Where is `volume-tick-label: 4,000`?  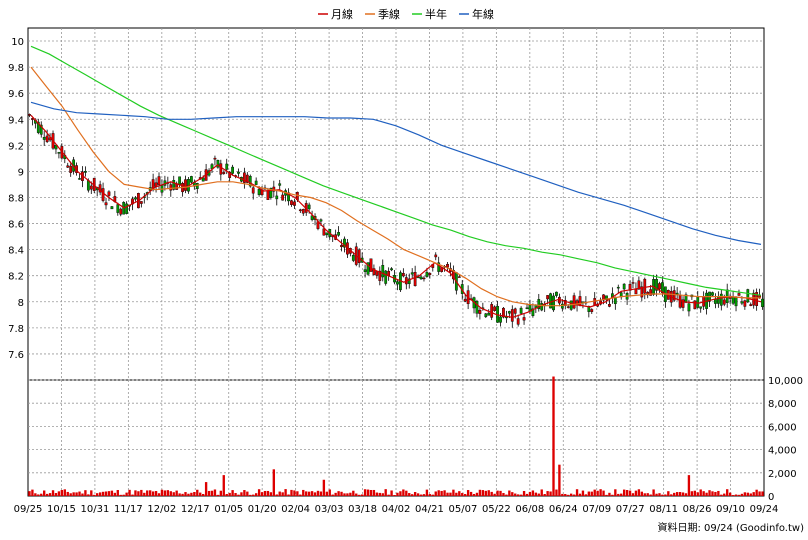
volume-tick-label: 4,000 is located at coordinates (782, 451).